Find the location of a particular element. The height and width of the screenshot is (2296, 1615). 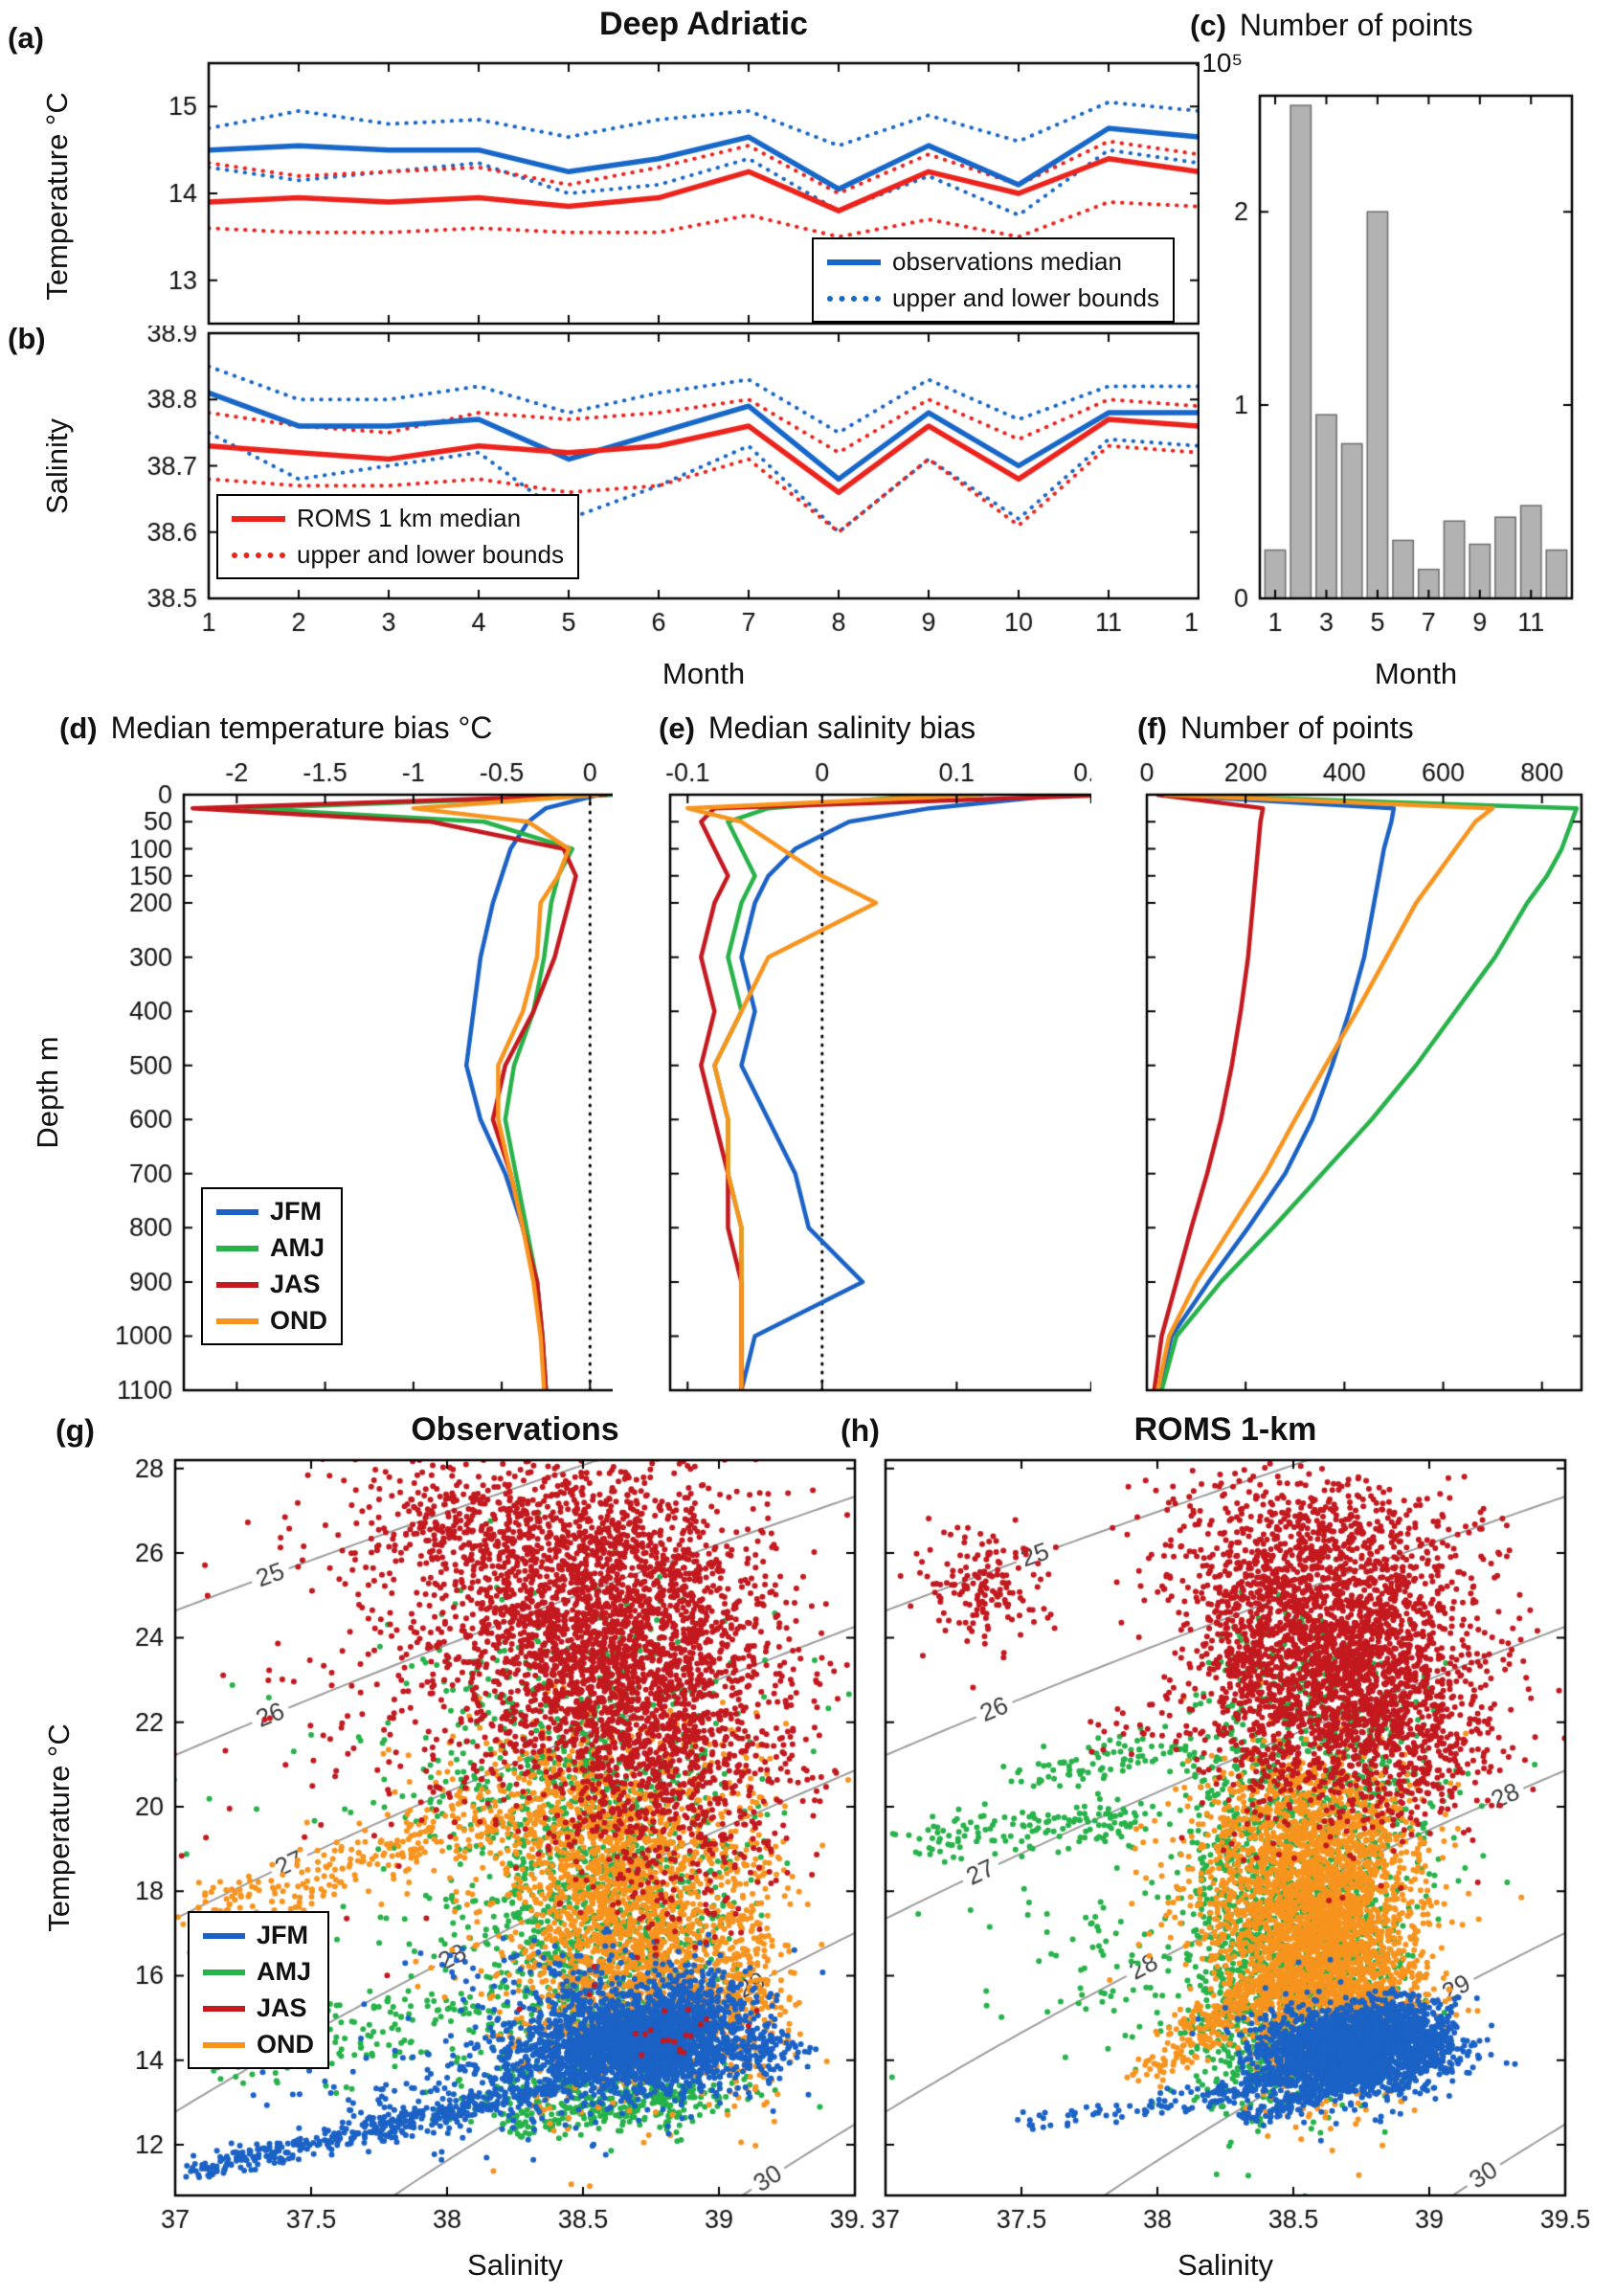

panel-a-title: Deep Adriatic is located at coordinates (703, 24).